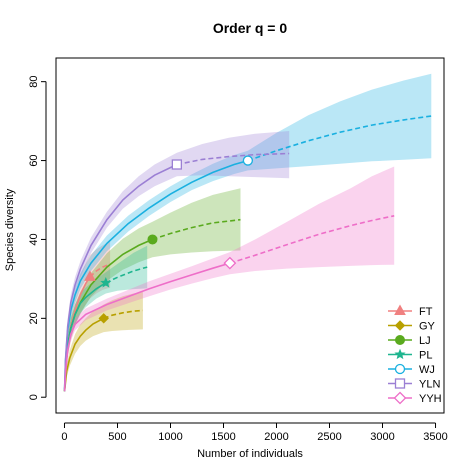 This screenshot has height=474, width=474. I want to click on observed-point-pl, so click(106, 282).